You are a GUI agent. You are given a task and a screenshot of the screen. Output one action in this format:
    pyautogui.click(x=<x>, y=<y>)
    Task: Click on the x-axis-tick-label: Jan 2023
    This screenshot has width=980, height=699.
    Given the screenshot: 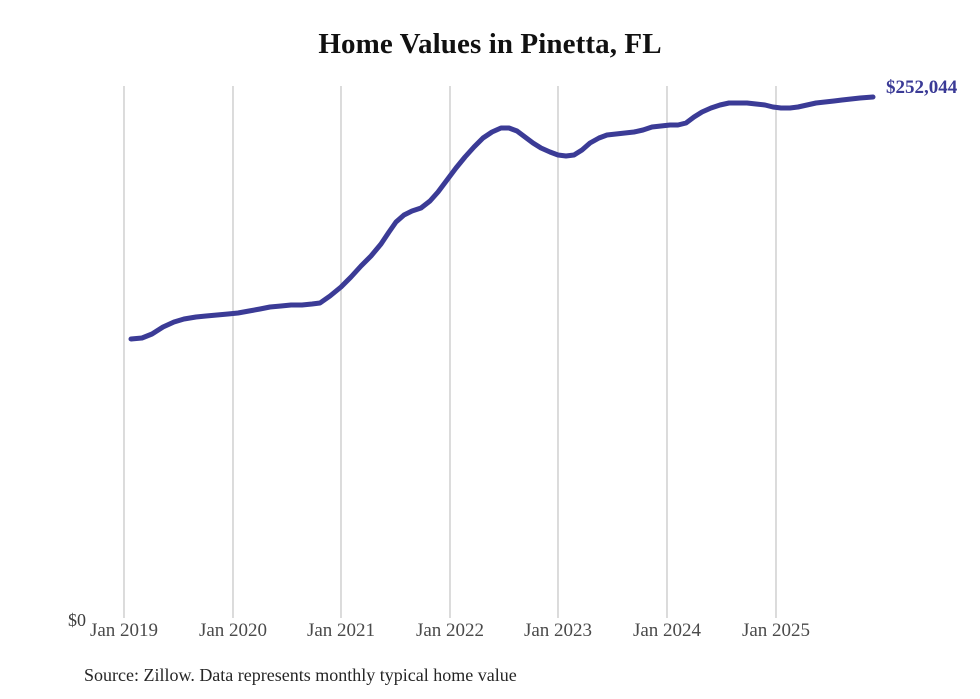 What is the action you would take?
    pyautogui.click(x=558, y=630)
    